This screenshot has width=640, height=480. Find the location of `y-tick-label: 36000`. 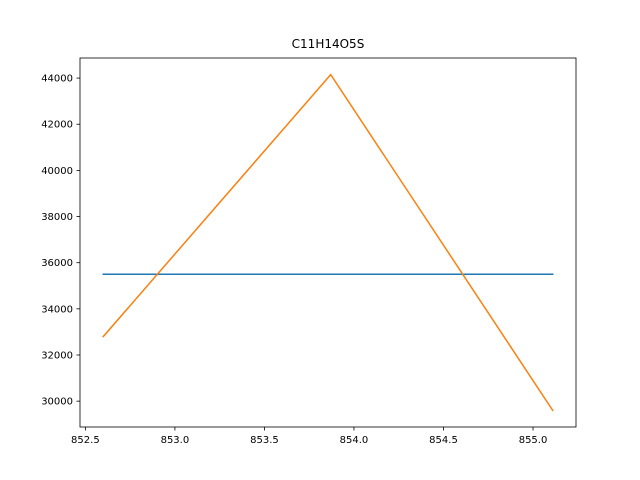

y-tick-label: 36000 is located at coordinates (57, 263).